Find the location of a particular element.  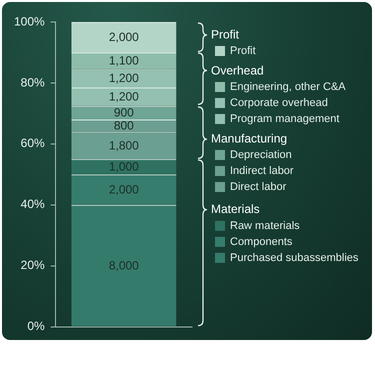

legend-label: Profit is located at coordinates (243, 51).